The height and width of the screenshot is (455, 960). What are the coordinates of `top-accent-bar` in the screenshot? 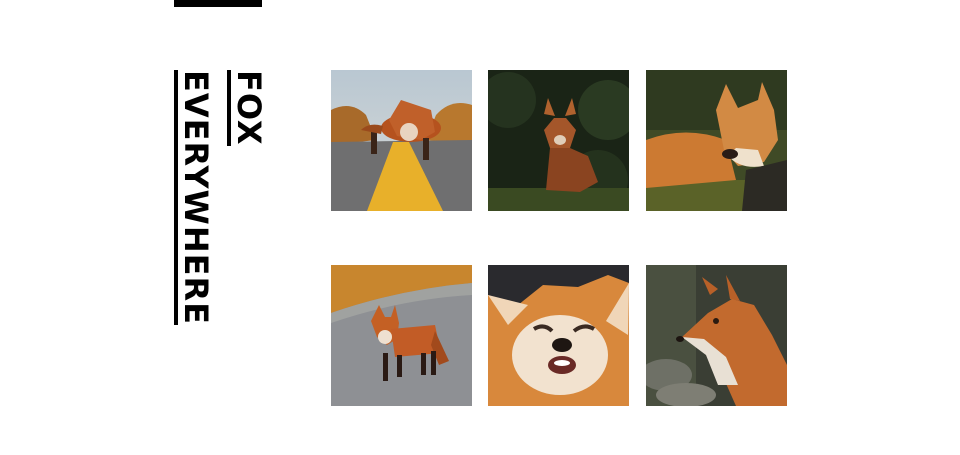 It's located at (218, 3).